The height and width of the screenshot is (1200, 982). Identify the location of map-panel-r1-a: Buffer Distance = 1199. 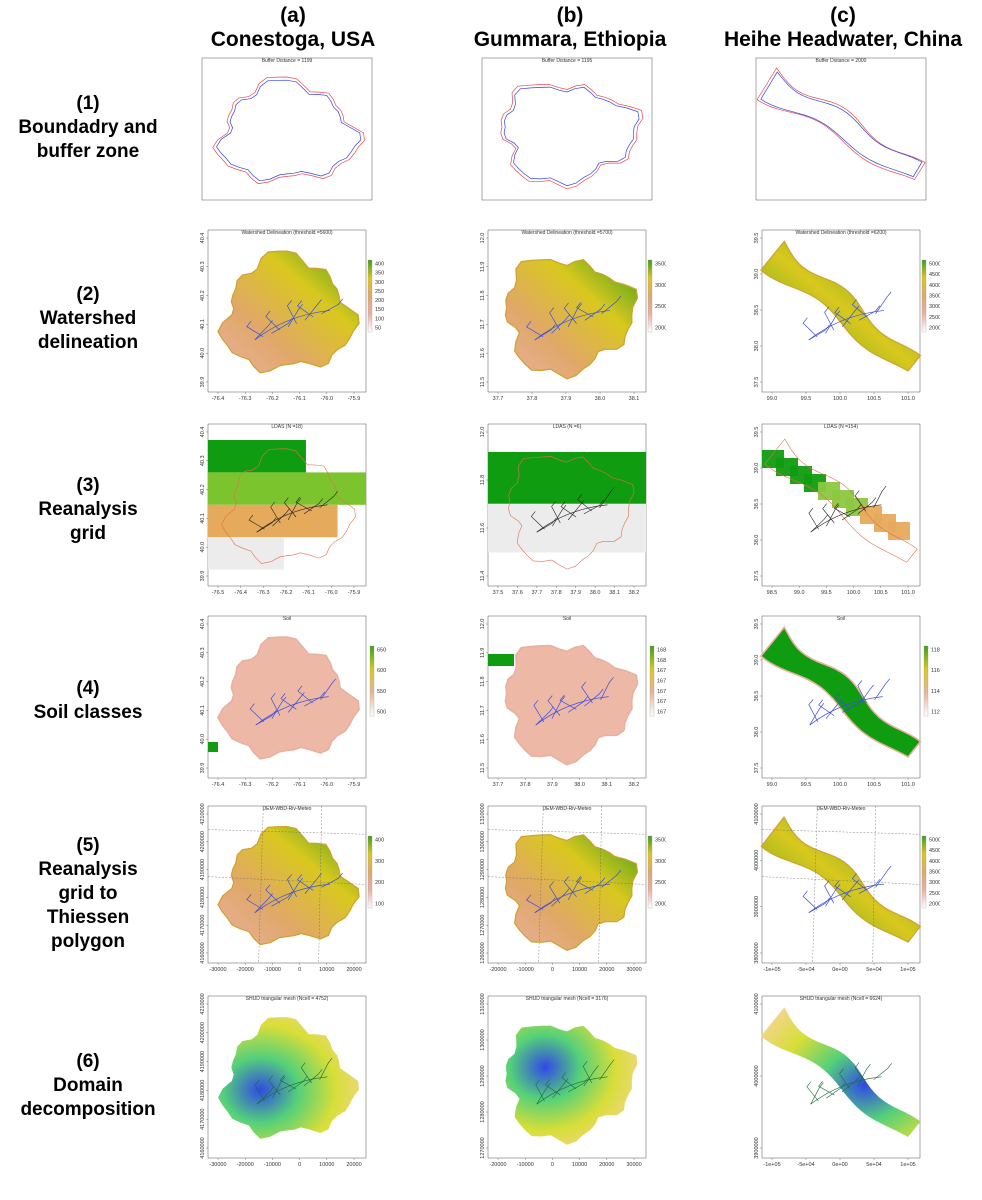
(286, 132).